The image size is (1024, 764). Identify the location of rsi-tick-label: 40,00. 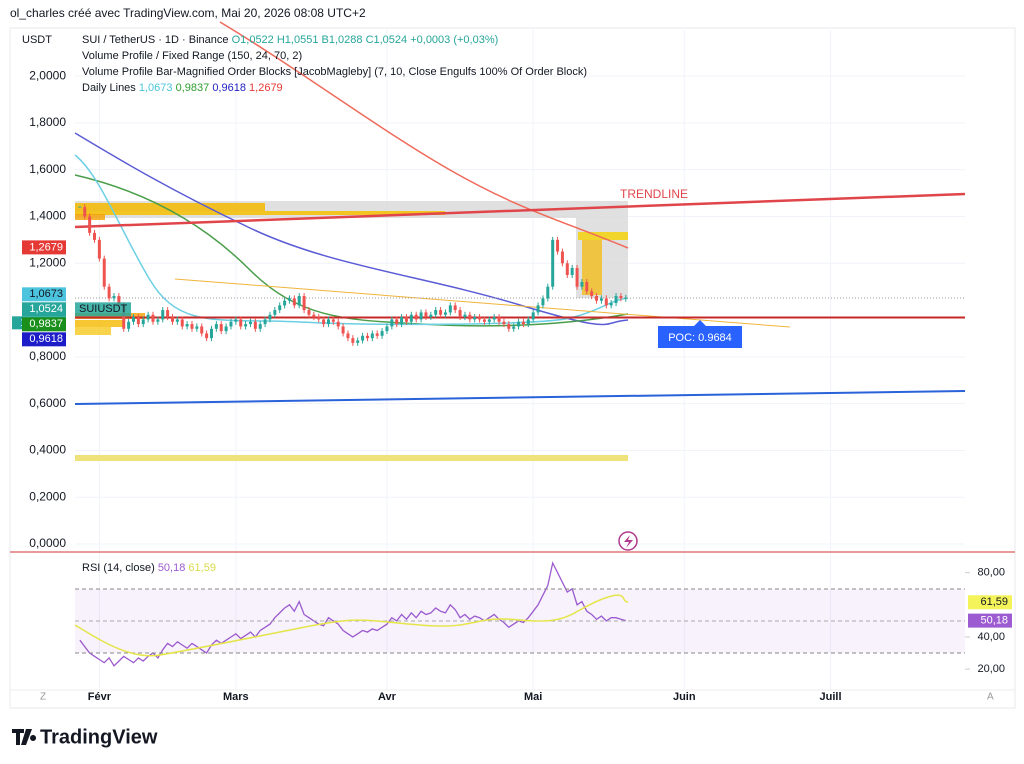
(991, 637).